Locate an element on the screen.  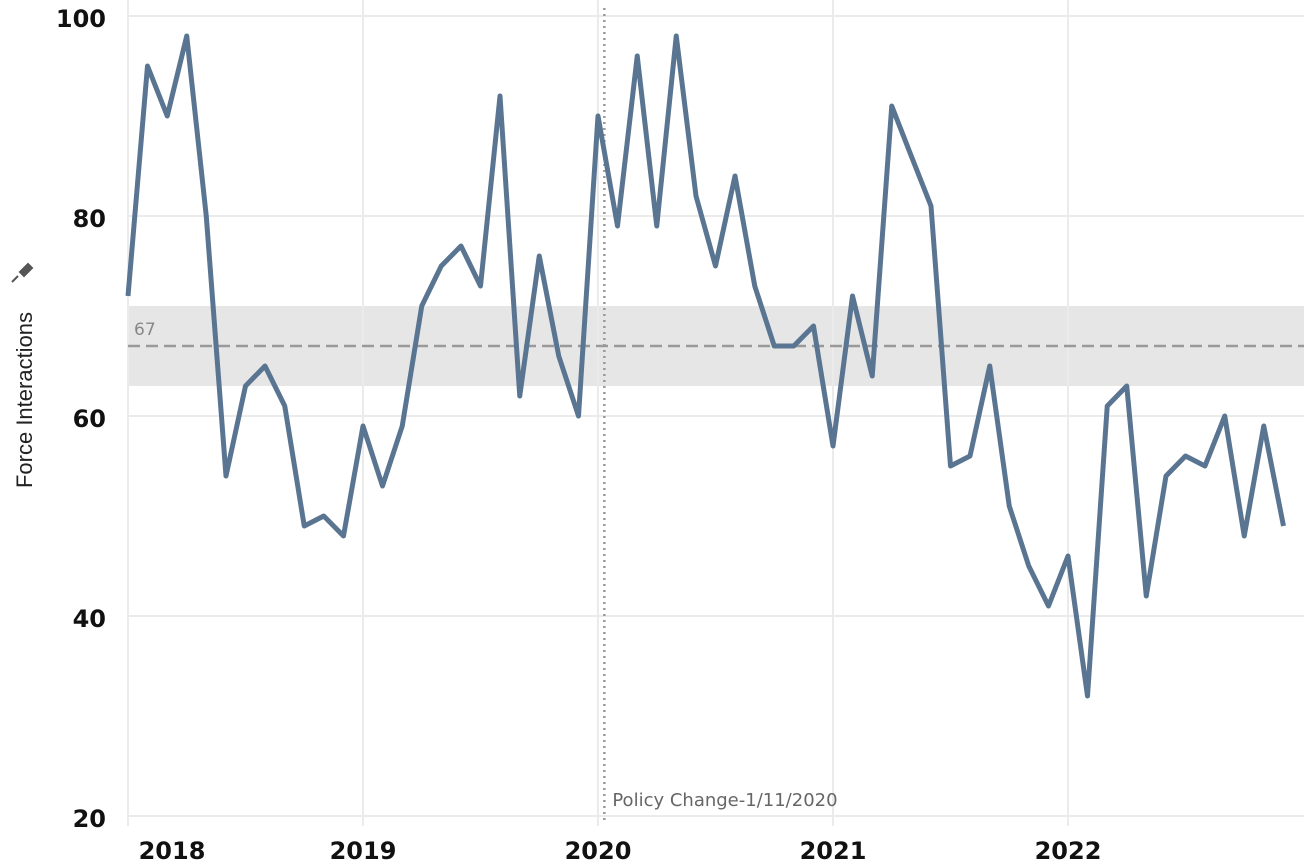
pin-icon is located at coordinates (22, 272).